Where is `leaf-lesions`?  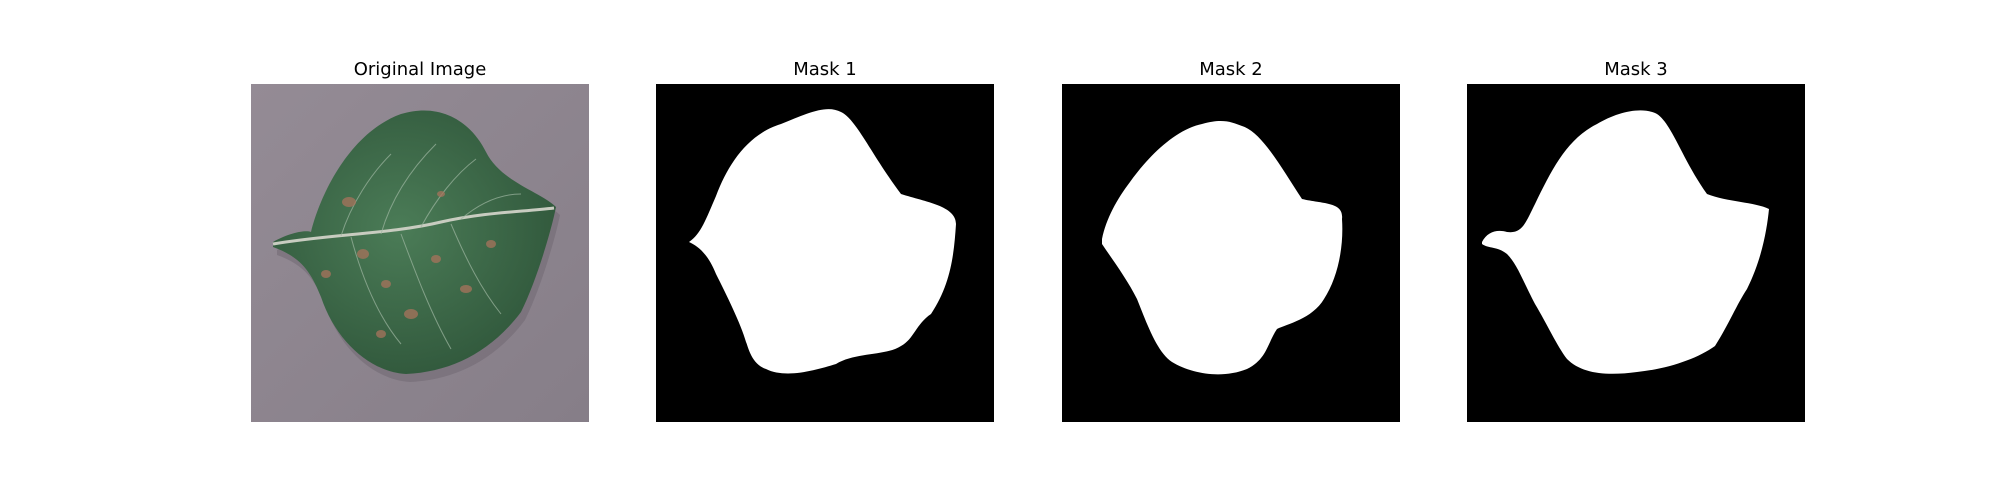
leaf-lesions is located at coordinates (408, 264).